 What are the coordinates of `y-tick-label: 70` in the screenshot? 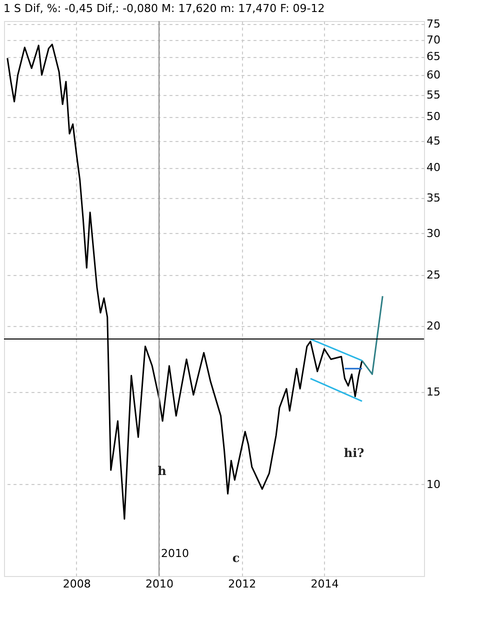 It's located at (433, 39).